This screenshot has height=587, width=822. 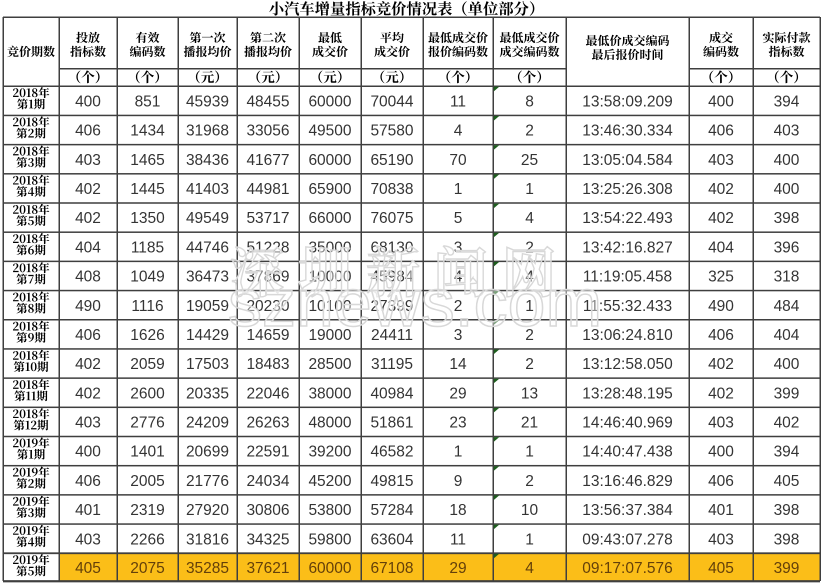 What do you see at coordinates (267, 189) in the screenshot?
I see `svg-text: 44981` at bounding box center [267, 189].